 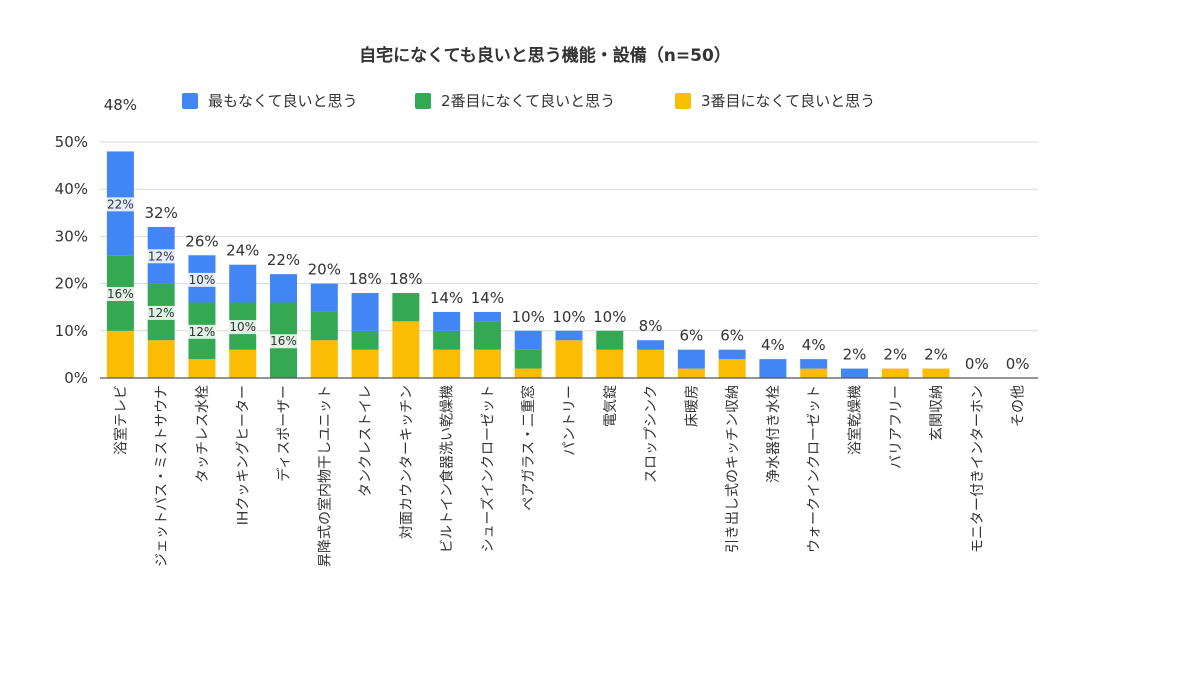 I want to click on y-tick-label: 50%, so click(x=71, y=142).